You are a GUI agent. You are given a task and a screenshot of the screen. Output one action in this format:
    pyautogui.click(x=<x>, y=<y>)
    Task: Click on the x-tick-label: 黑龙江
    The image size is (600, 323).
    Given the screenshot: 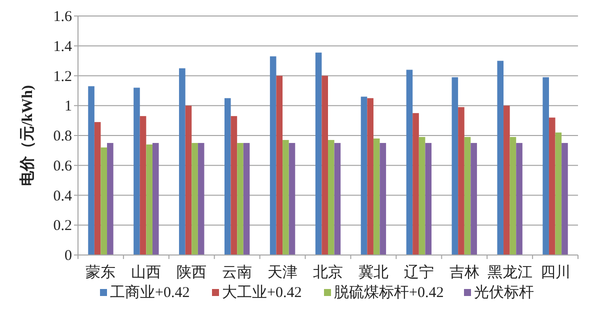 What is the action you would take?
    pyautogui.click(x=509, y=272)
    